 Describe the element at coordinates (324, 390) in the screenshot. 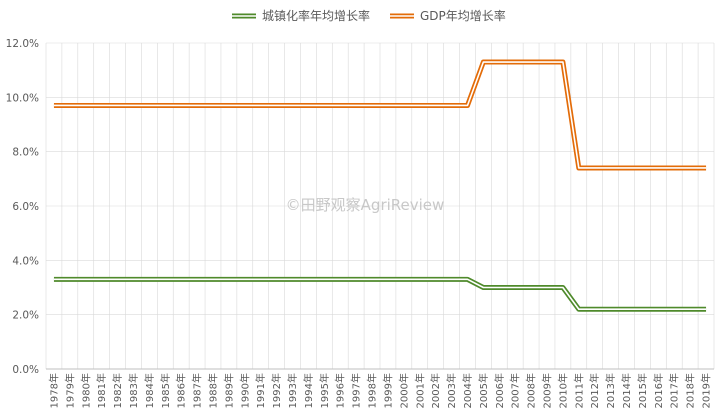

I see `x-tick-label: 1995年` at that location.